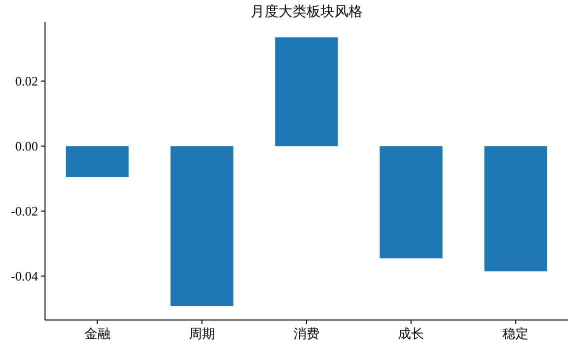 Image resolution: width=576 pixels, height=346 pixels. Describe the element at coordinates (97, 333) in the screenshot. I see `x-tick-label: 金融` at that location.